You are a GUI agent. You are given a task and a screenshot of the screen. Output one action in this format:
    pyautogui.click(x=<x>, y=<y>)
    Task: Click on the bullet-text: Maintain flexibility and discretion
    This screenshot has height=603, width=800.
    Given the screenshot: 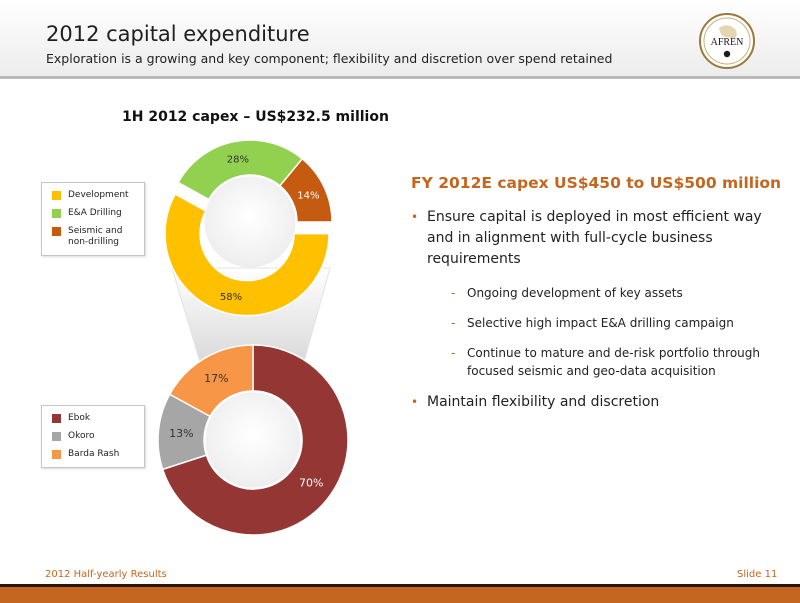 What is the action you would take?
    pyautogui.click(x=543, y=402)
    